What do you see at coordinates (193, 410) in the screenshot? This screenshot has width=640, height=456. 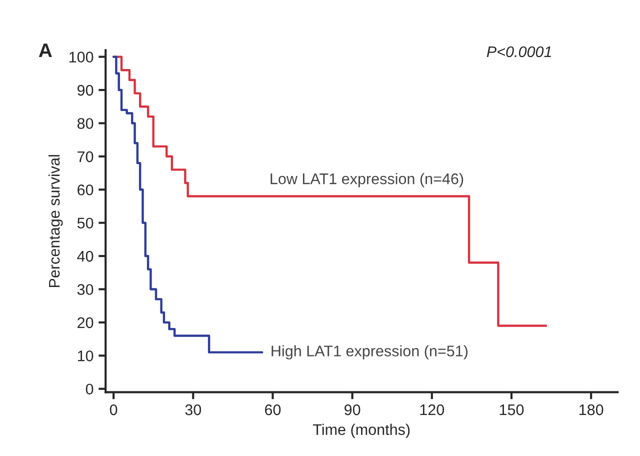 I see `x-tick-label: 30` at bounding box center [193, 410].